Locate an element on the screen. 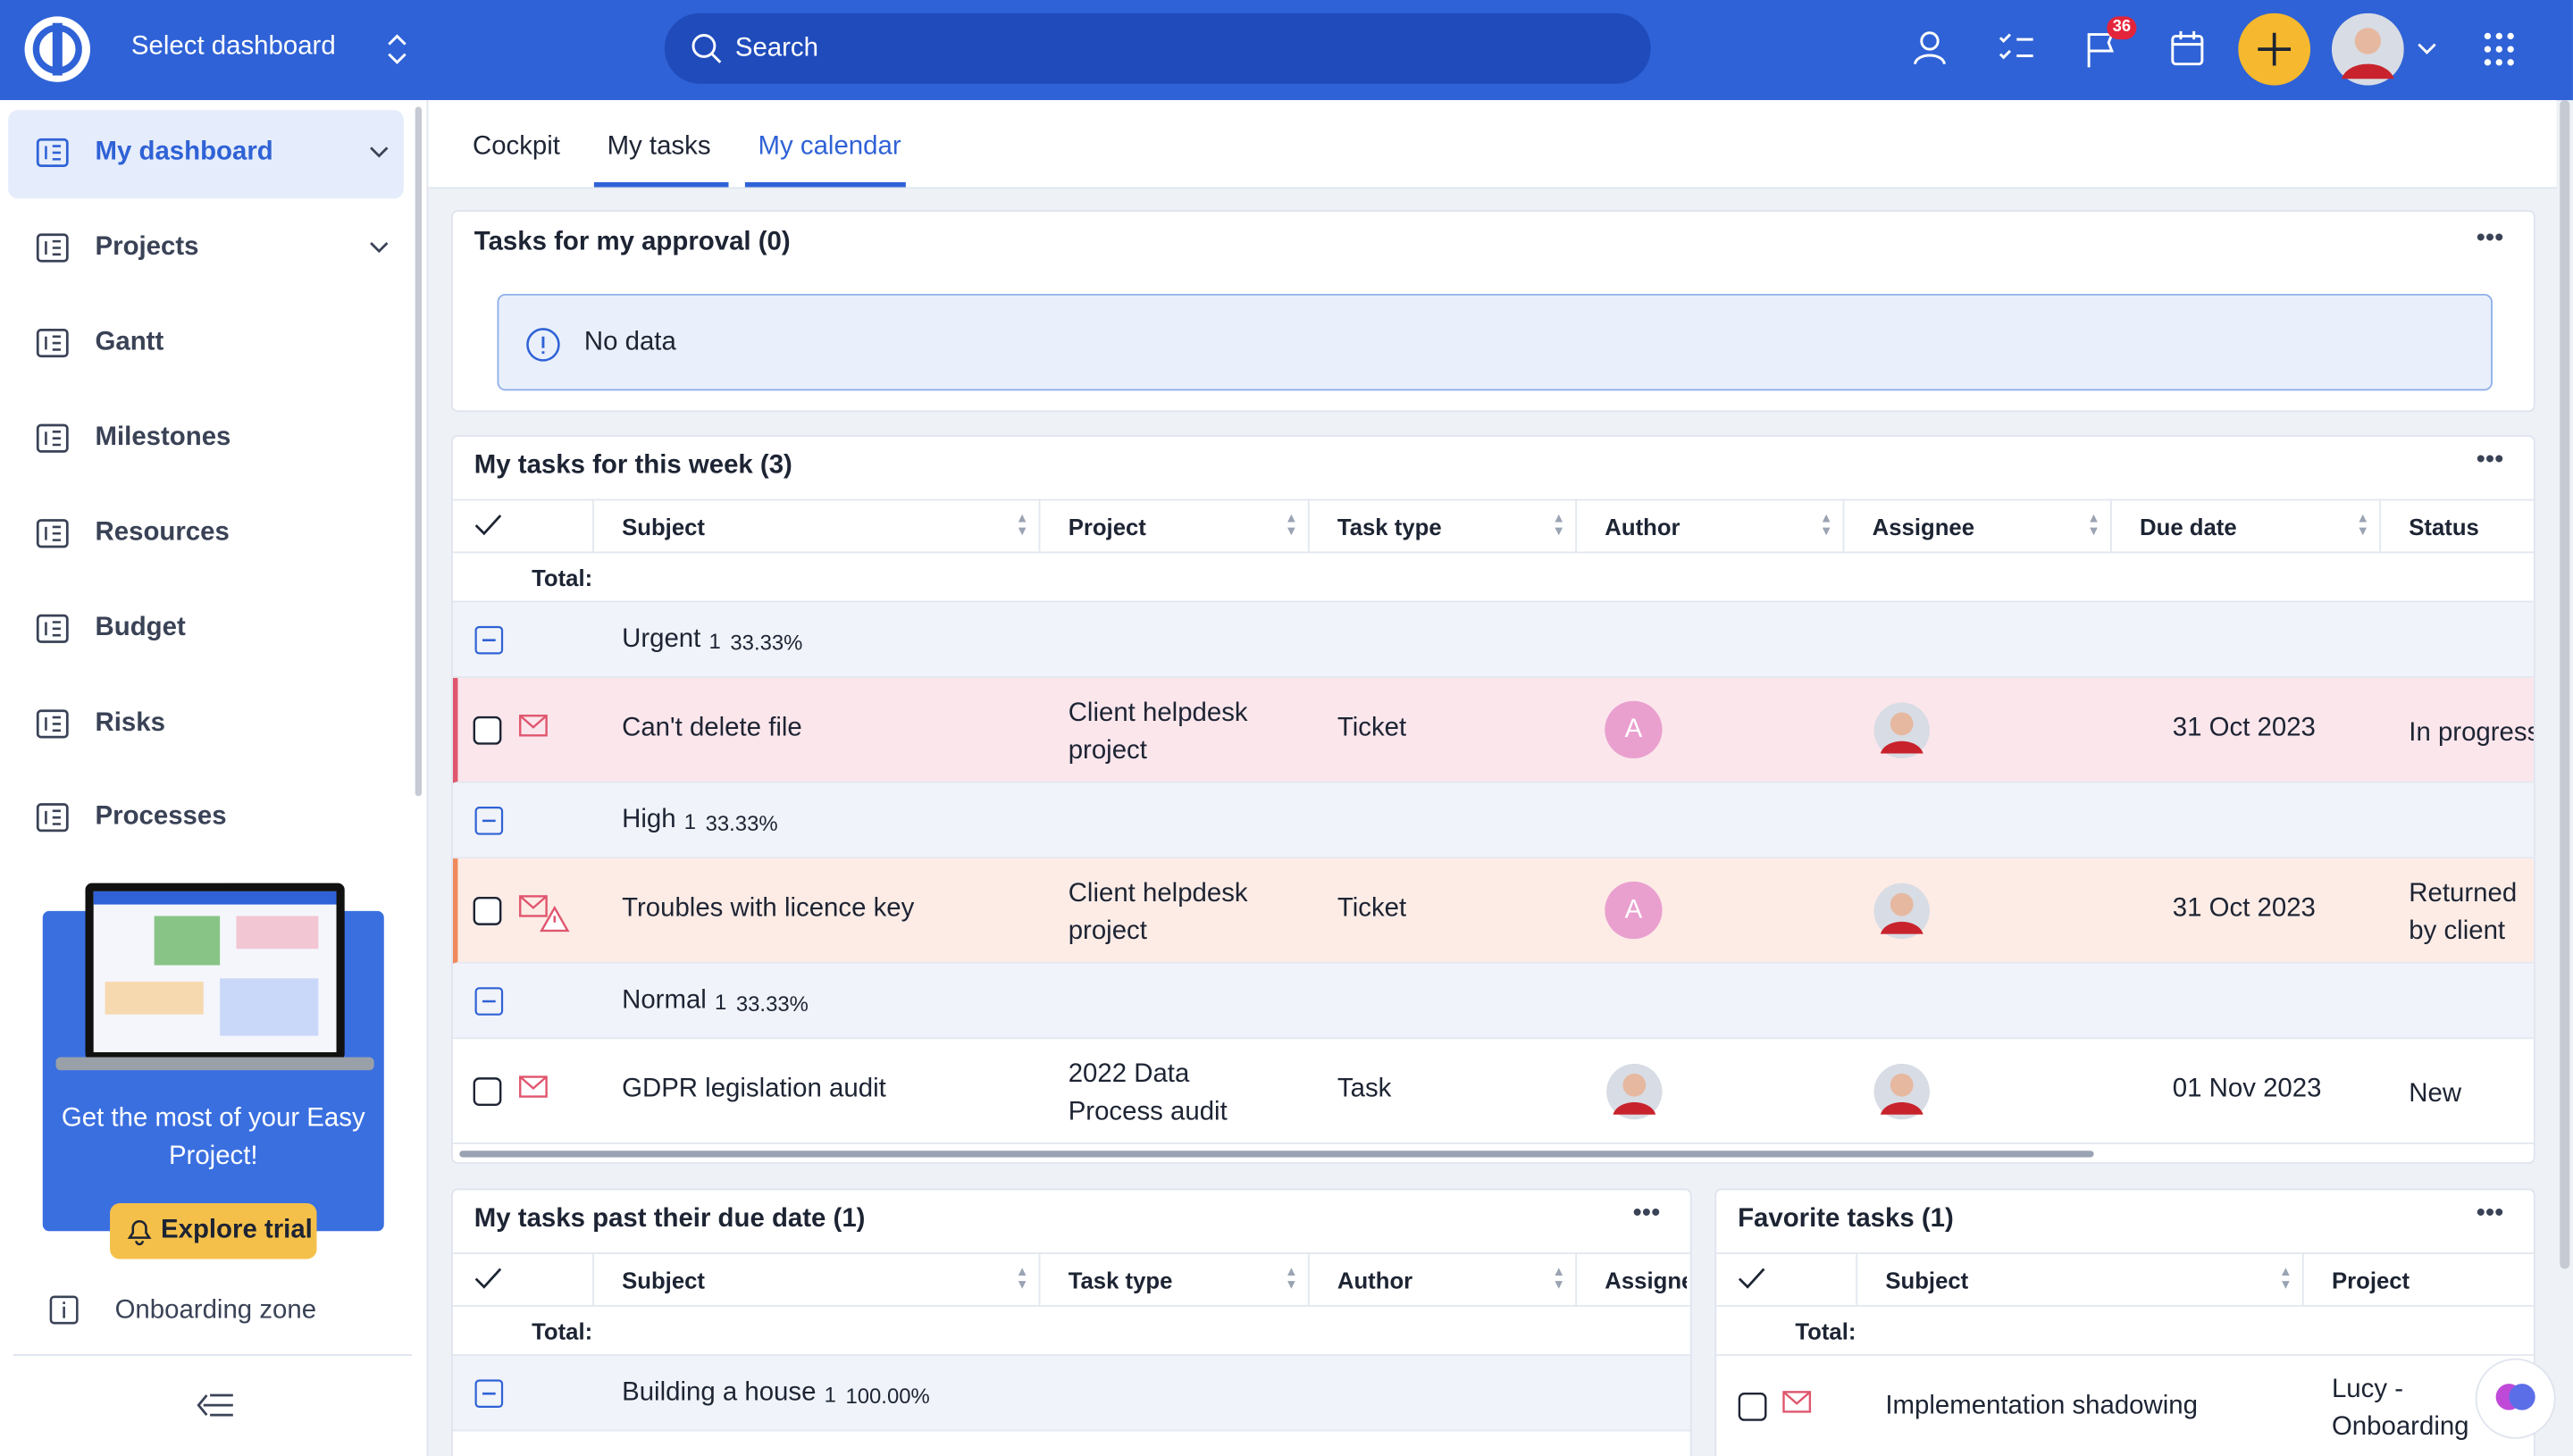 The image size is (2573, 1456). divider is located at coordinates (213, 1355).